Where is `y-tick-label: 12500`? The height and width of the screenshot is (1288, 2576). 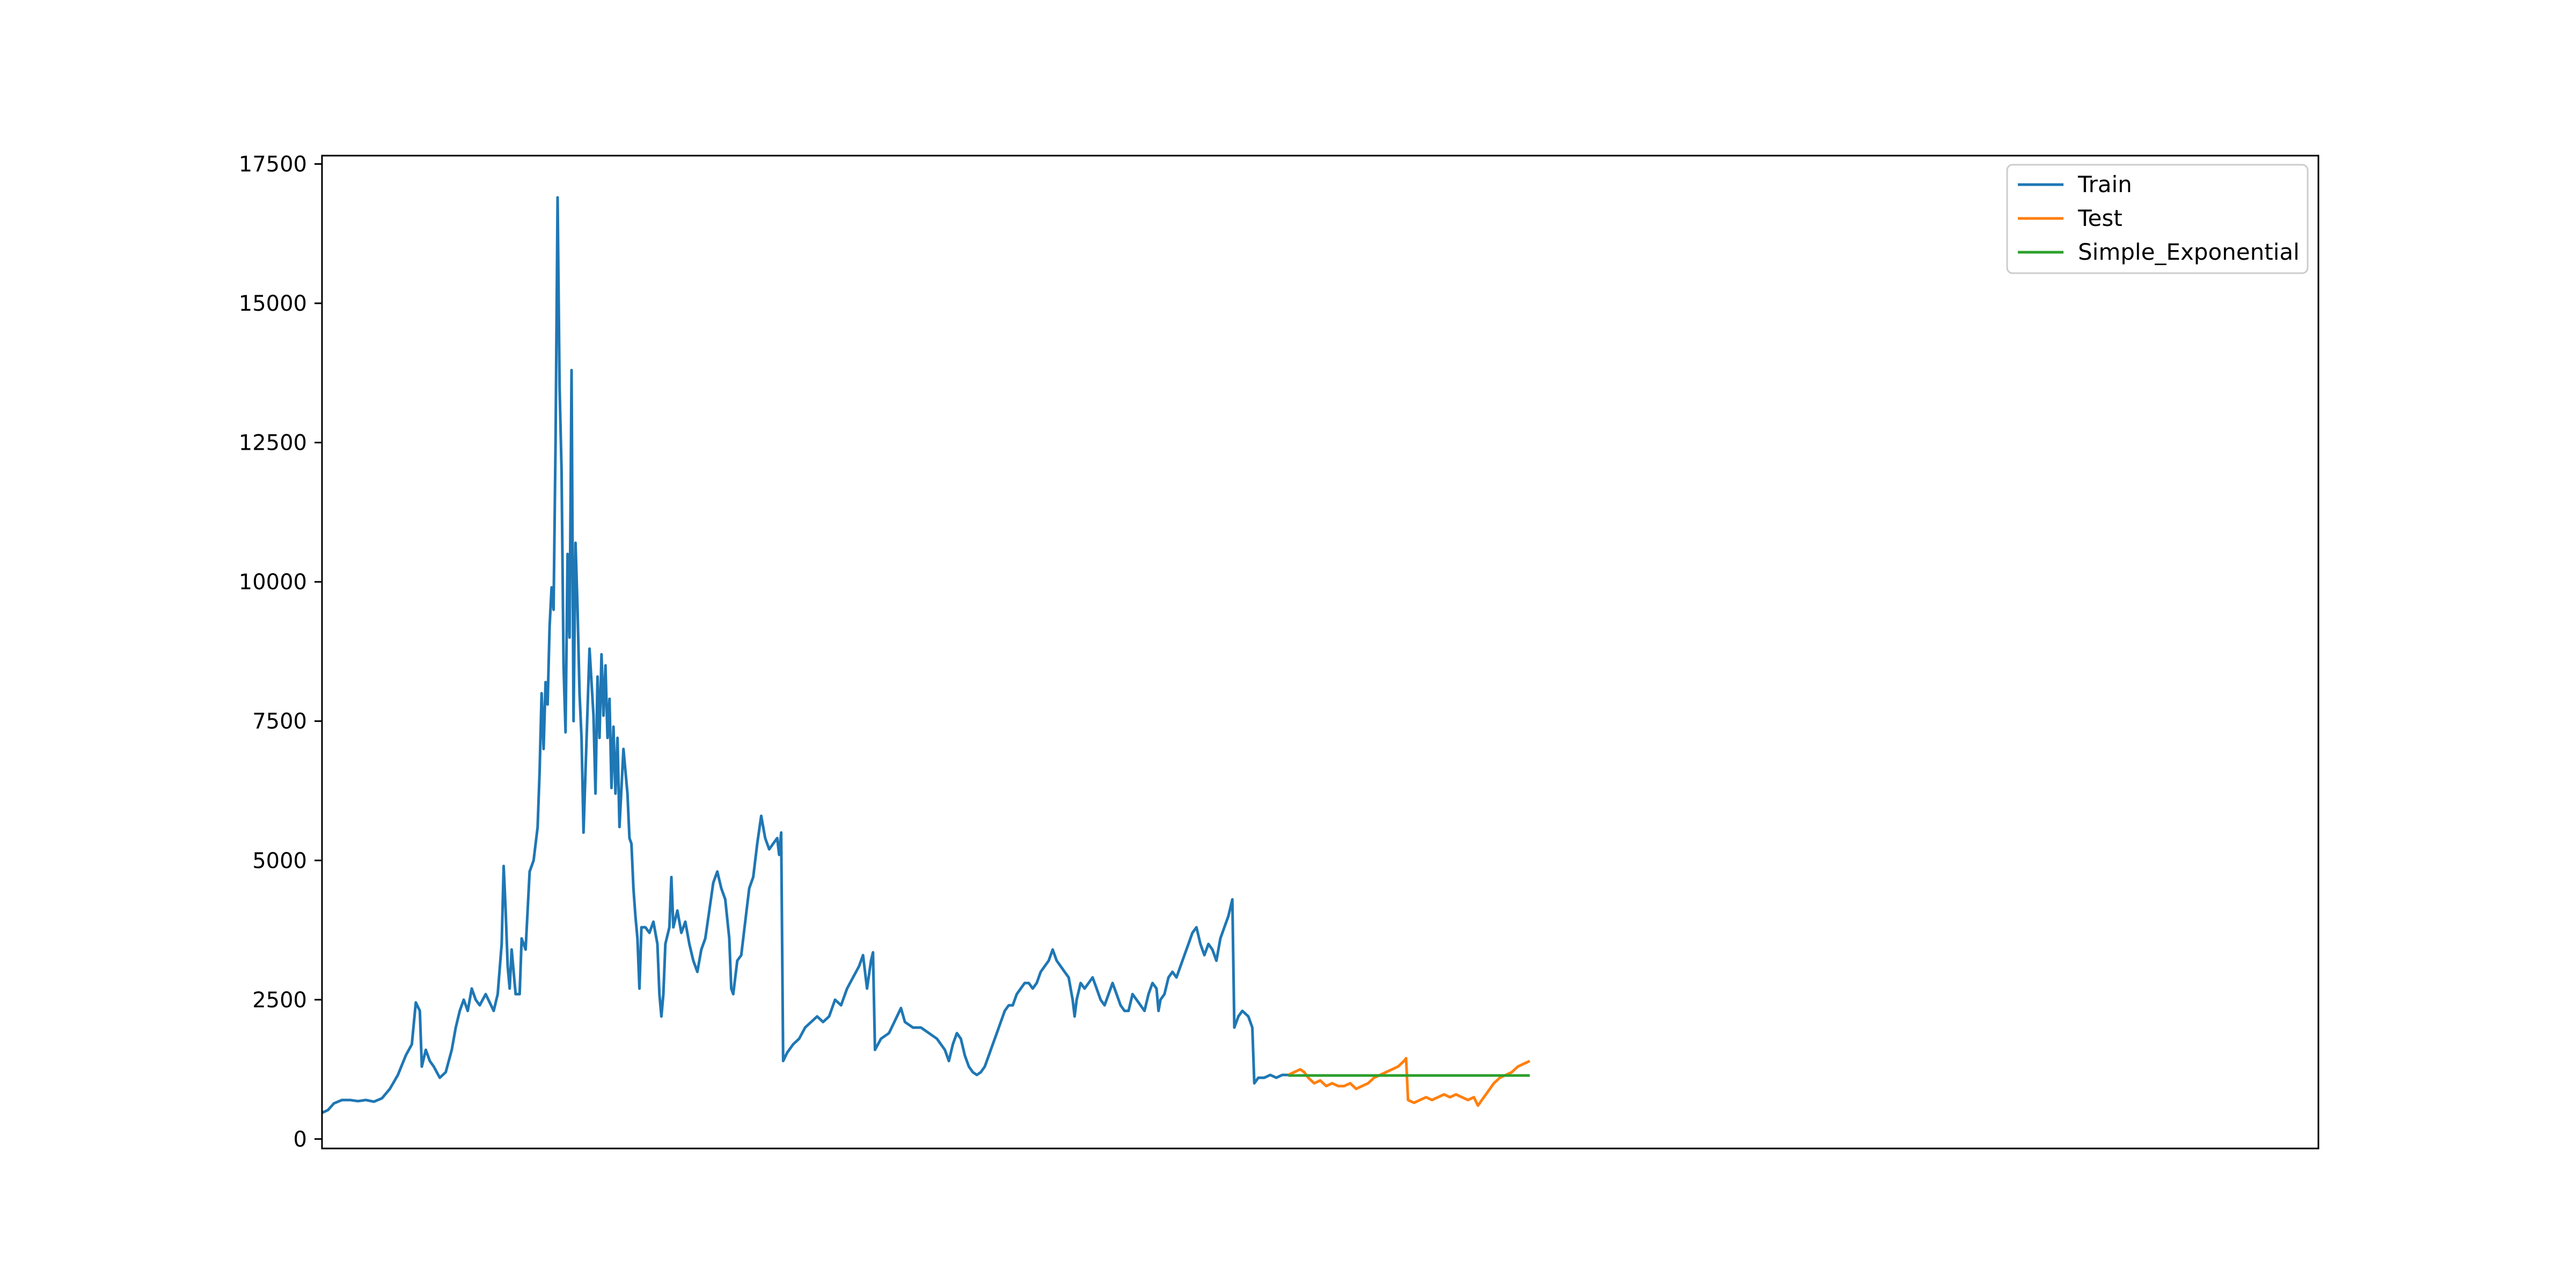 y-tick-label: 12500 is located at coordinates (273, 443).